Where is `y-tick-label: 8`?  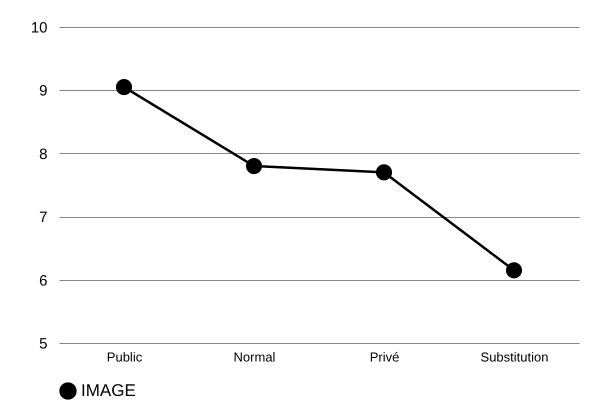 y-tick-label: 8 is located at coordinates (43, 154).